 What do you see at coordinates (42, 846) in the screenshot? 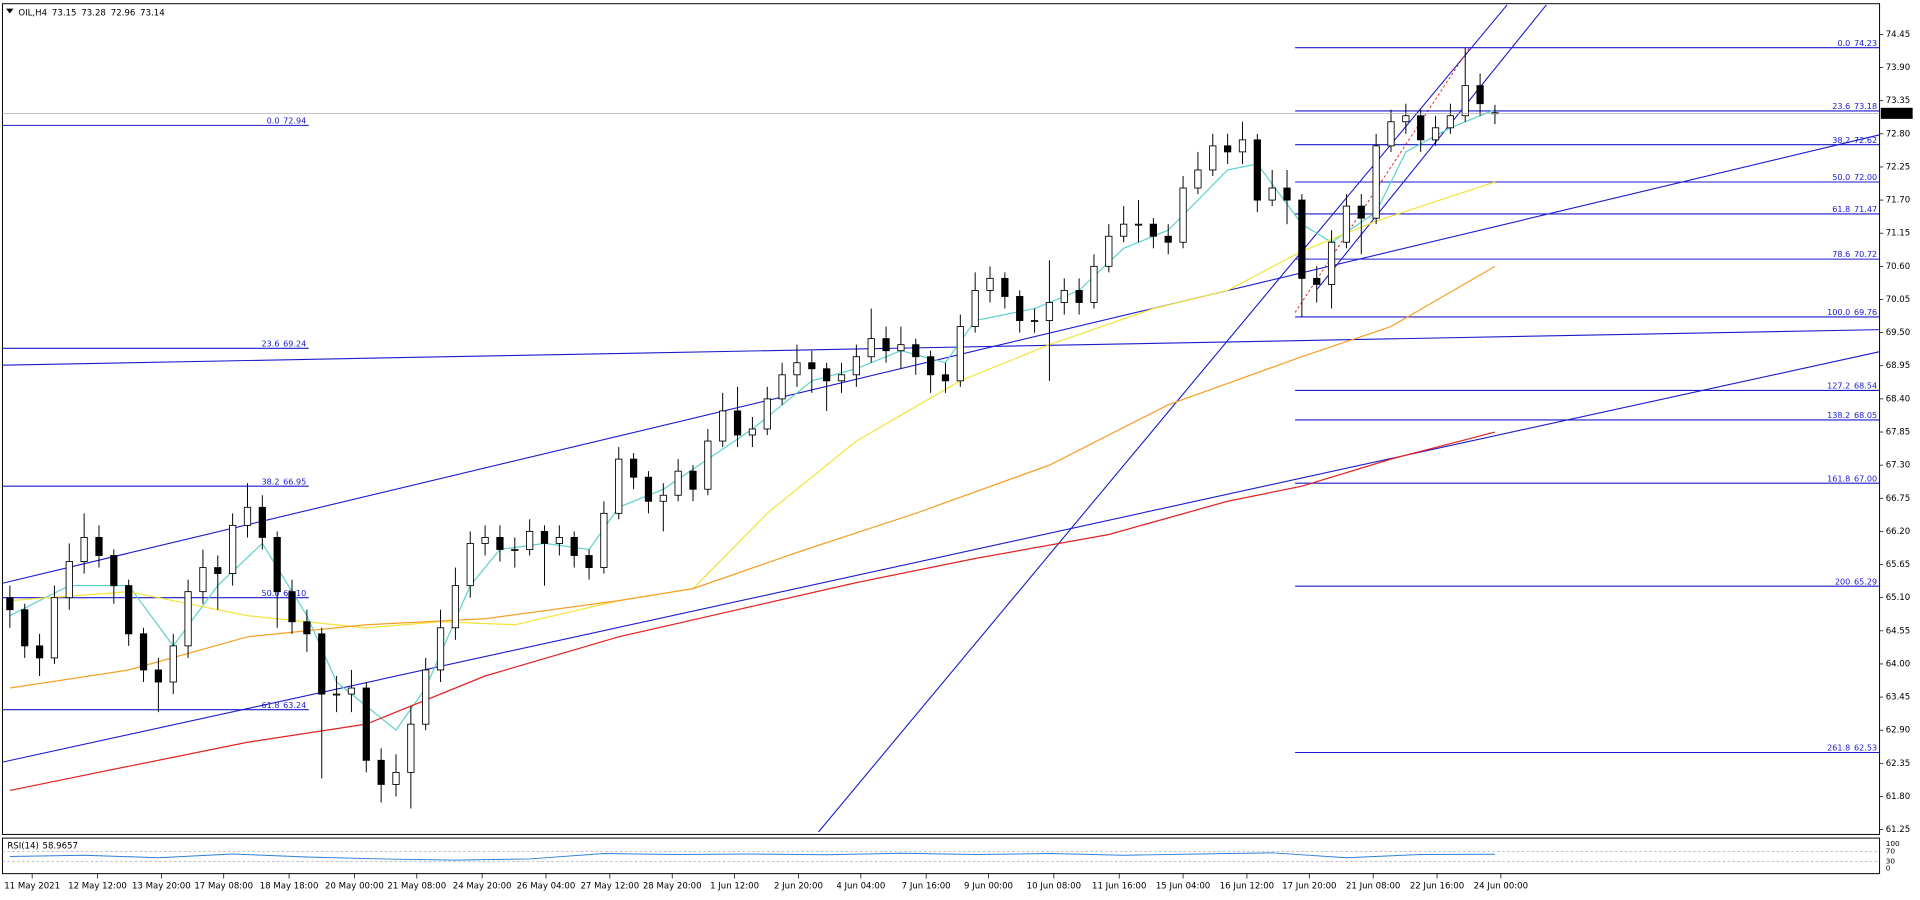
I see `rsi-label: RSI(14) 58.9657` at bounding box center [42, 846].